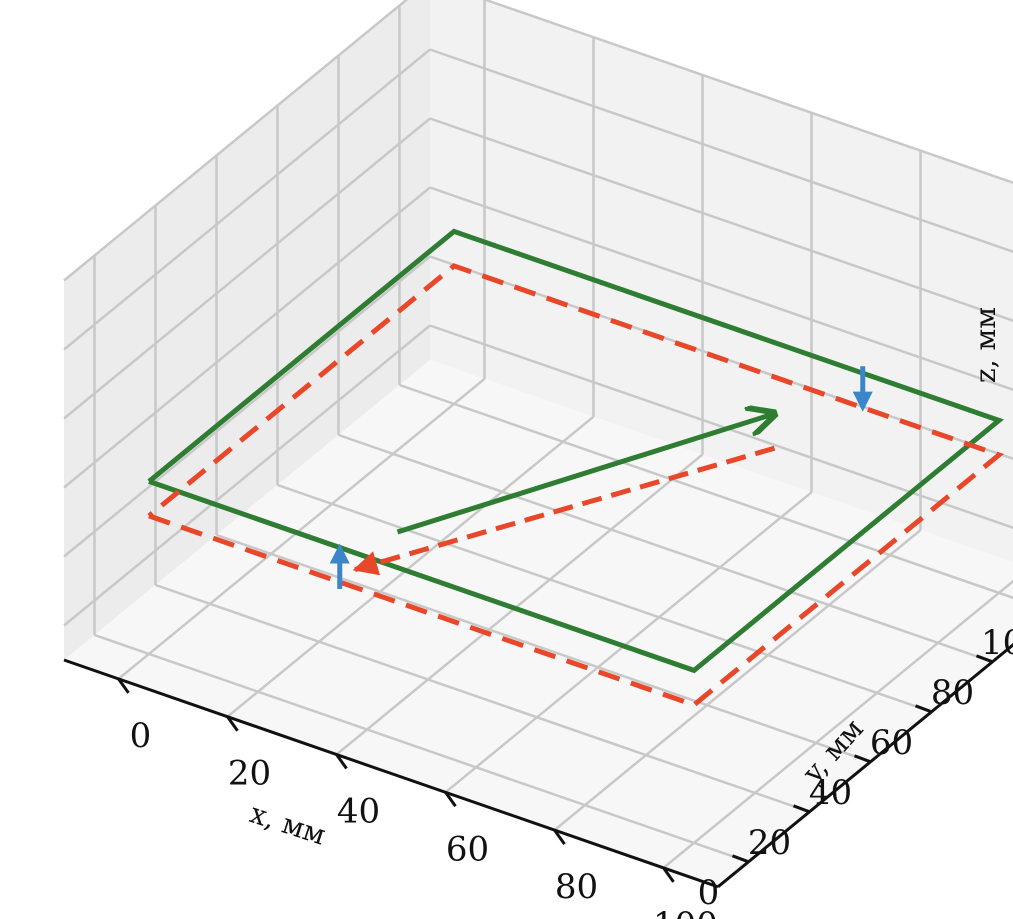 The width and height of the screenshot is (1013, 919). Describe the element at coordinates (891, 743) in the screenshot. I see `y-tick-label: 60` at that location.